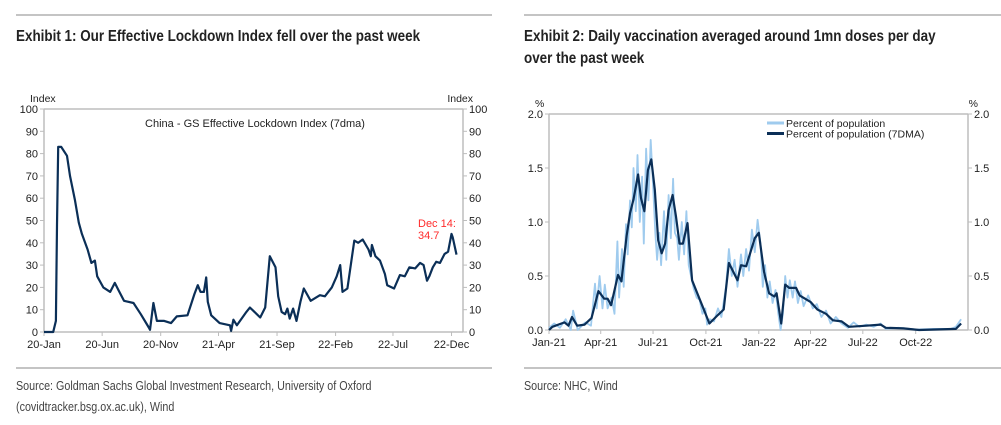  I want to click on y-tick-label-right: 90, so click(475, 132).